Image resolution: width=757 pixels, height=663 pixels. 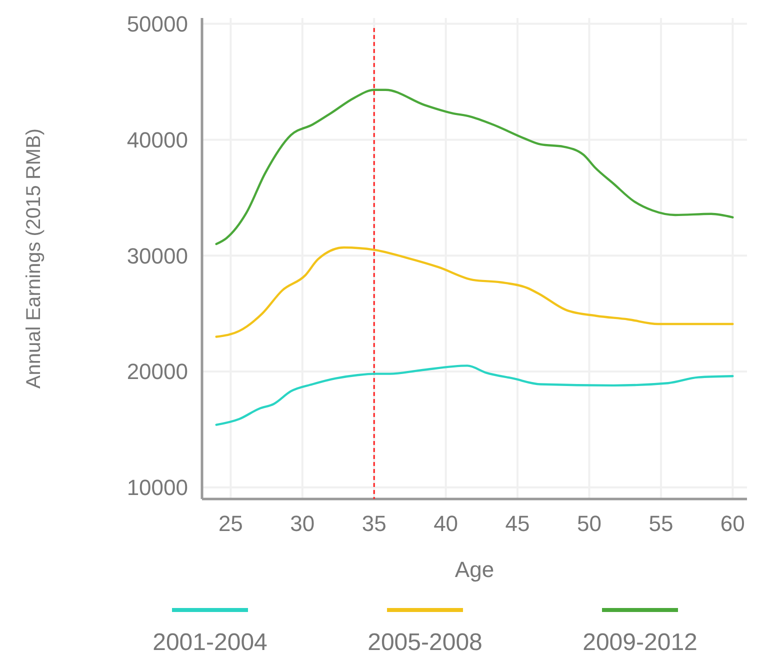 I want to click on legend-label: 2001-2004, so click(x=210, y=642).